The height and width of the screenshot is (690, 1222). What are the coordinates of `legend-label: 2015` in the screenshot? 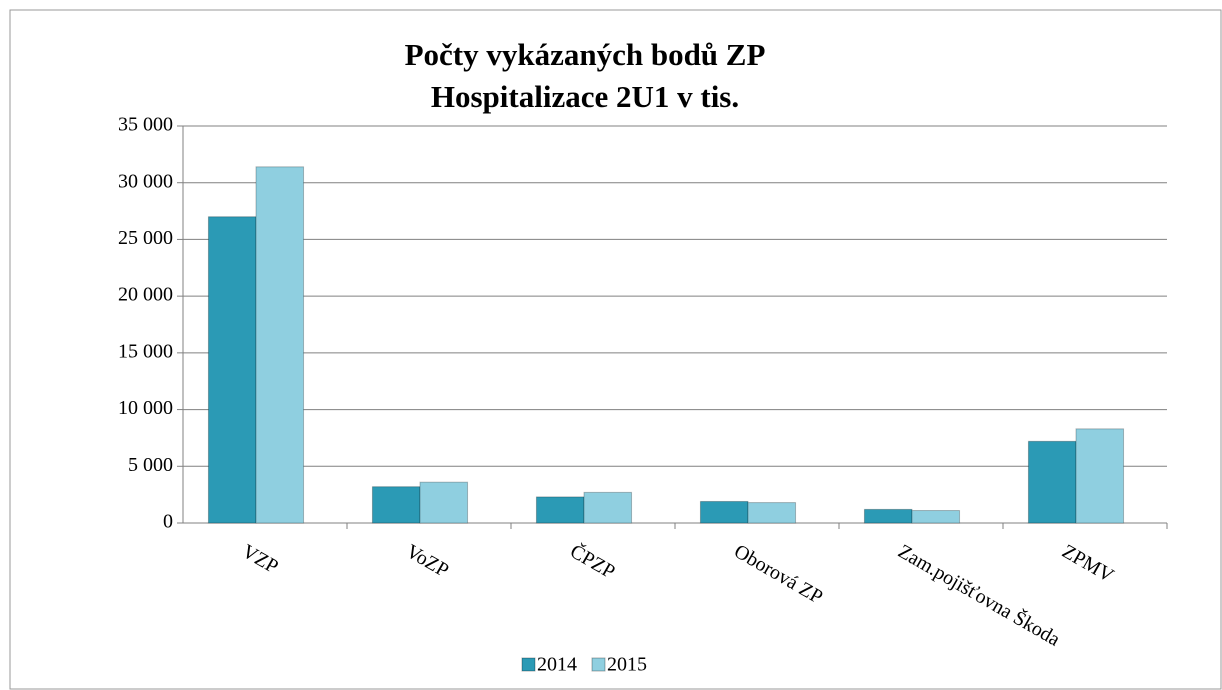 It's located at (627, 665).